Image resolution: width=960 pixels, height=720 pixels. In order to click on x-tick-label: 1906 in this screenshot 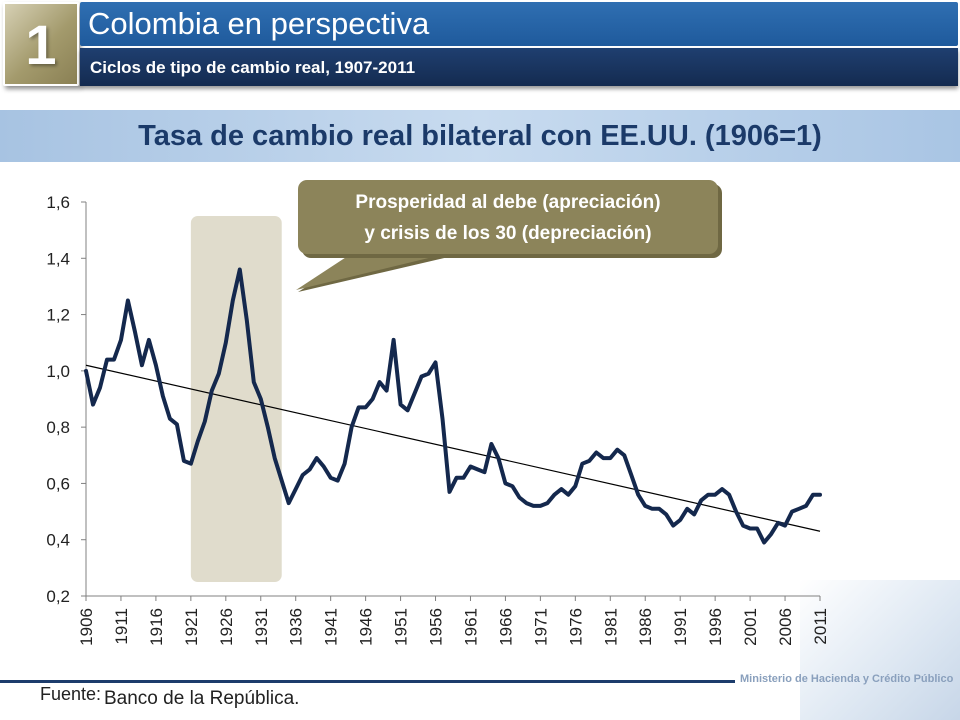, I will do `click(86, 627)`.